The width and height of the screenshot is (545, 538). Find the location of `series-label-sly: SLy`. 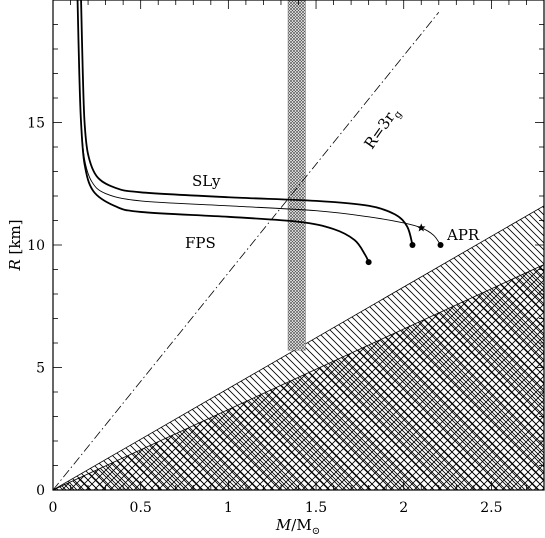

series-label-sly: SLy is located at coordinates (206, 181).